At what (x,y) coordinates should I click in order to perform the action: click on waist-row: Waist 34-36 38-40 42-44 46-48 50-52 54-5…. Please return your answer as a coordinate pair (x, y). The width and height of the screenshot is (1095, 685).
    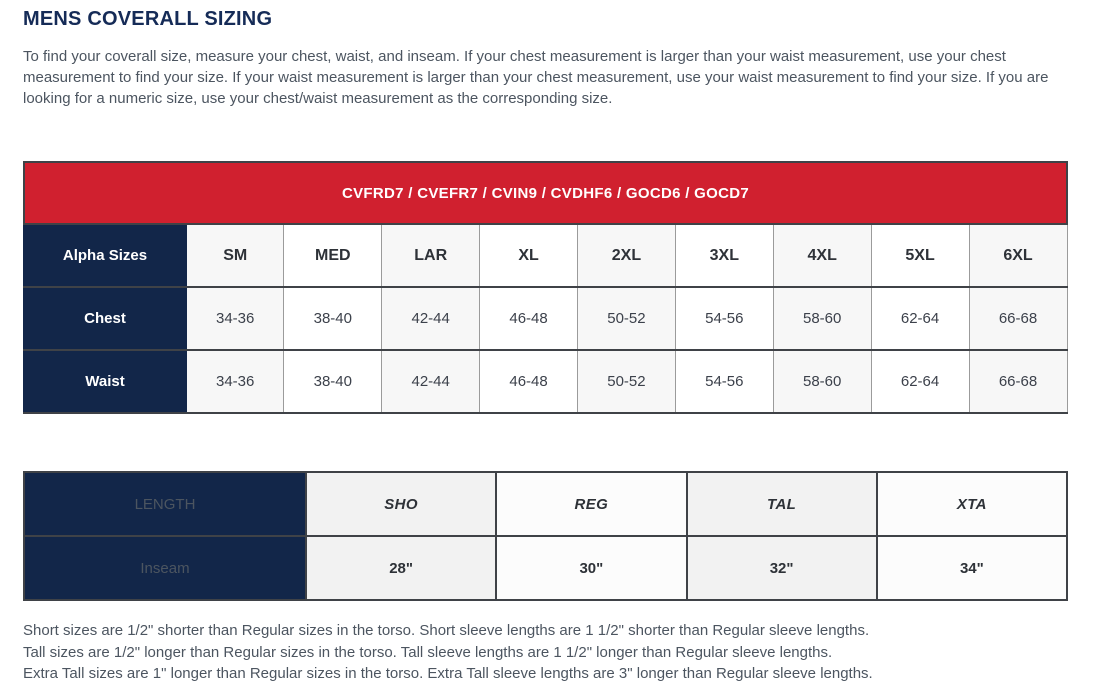
    Looking at the image, I should click on (545, 381).